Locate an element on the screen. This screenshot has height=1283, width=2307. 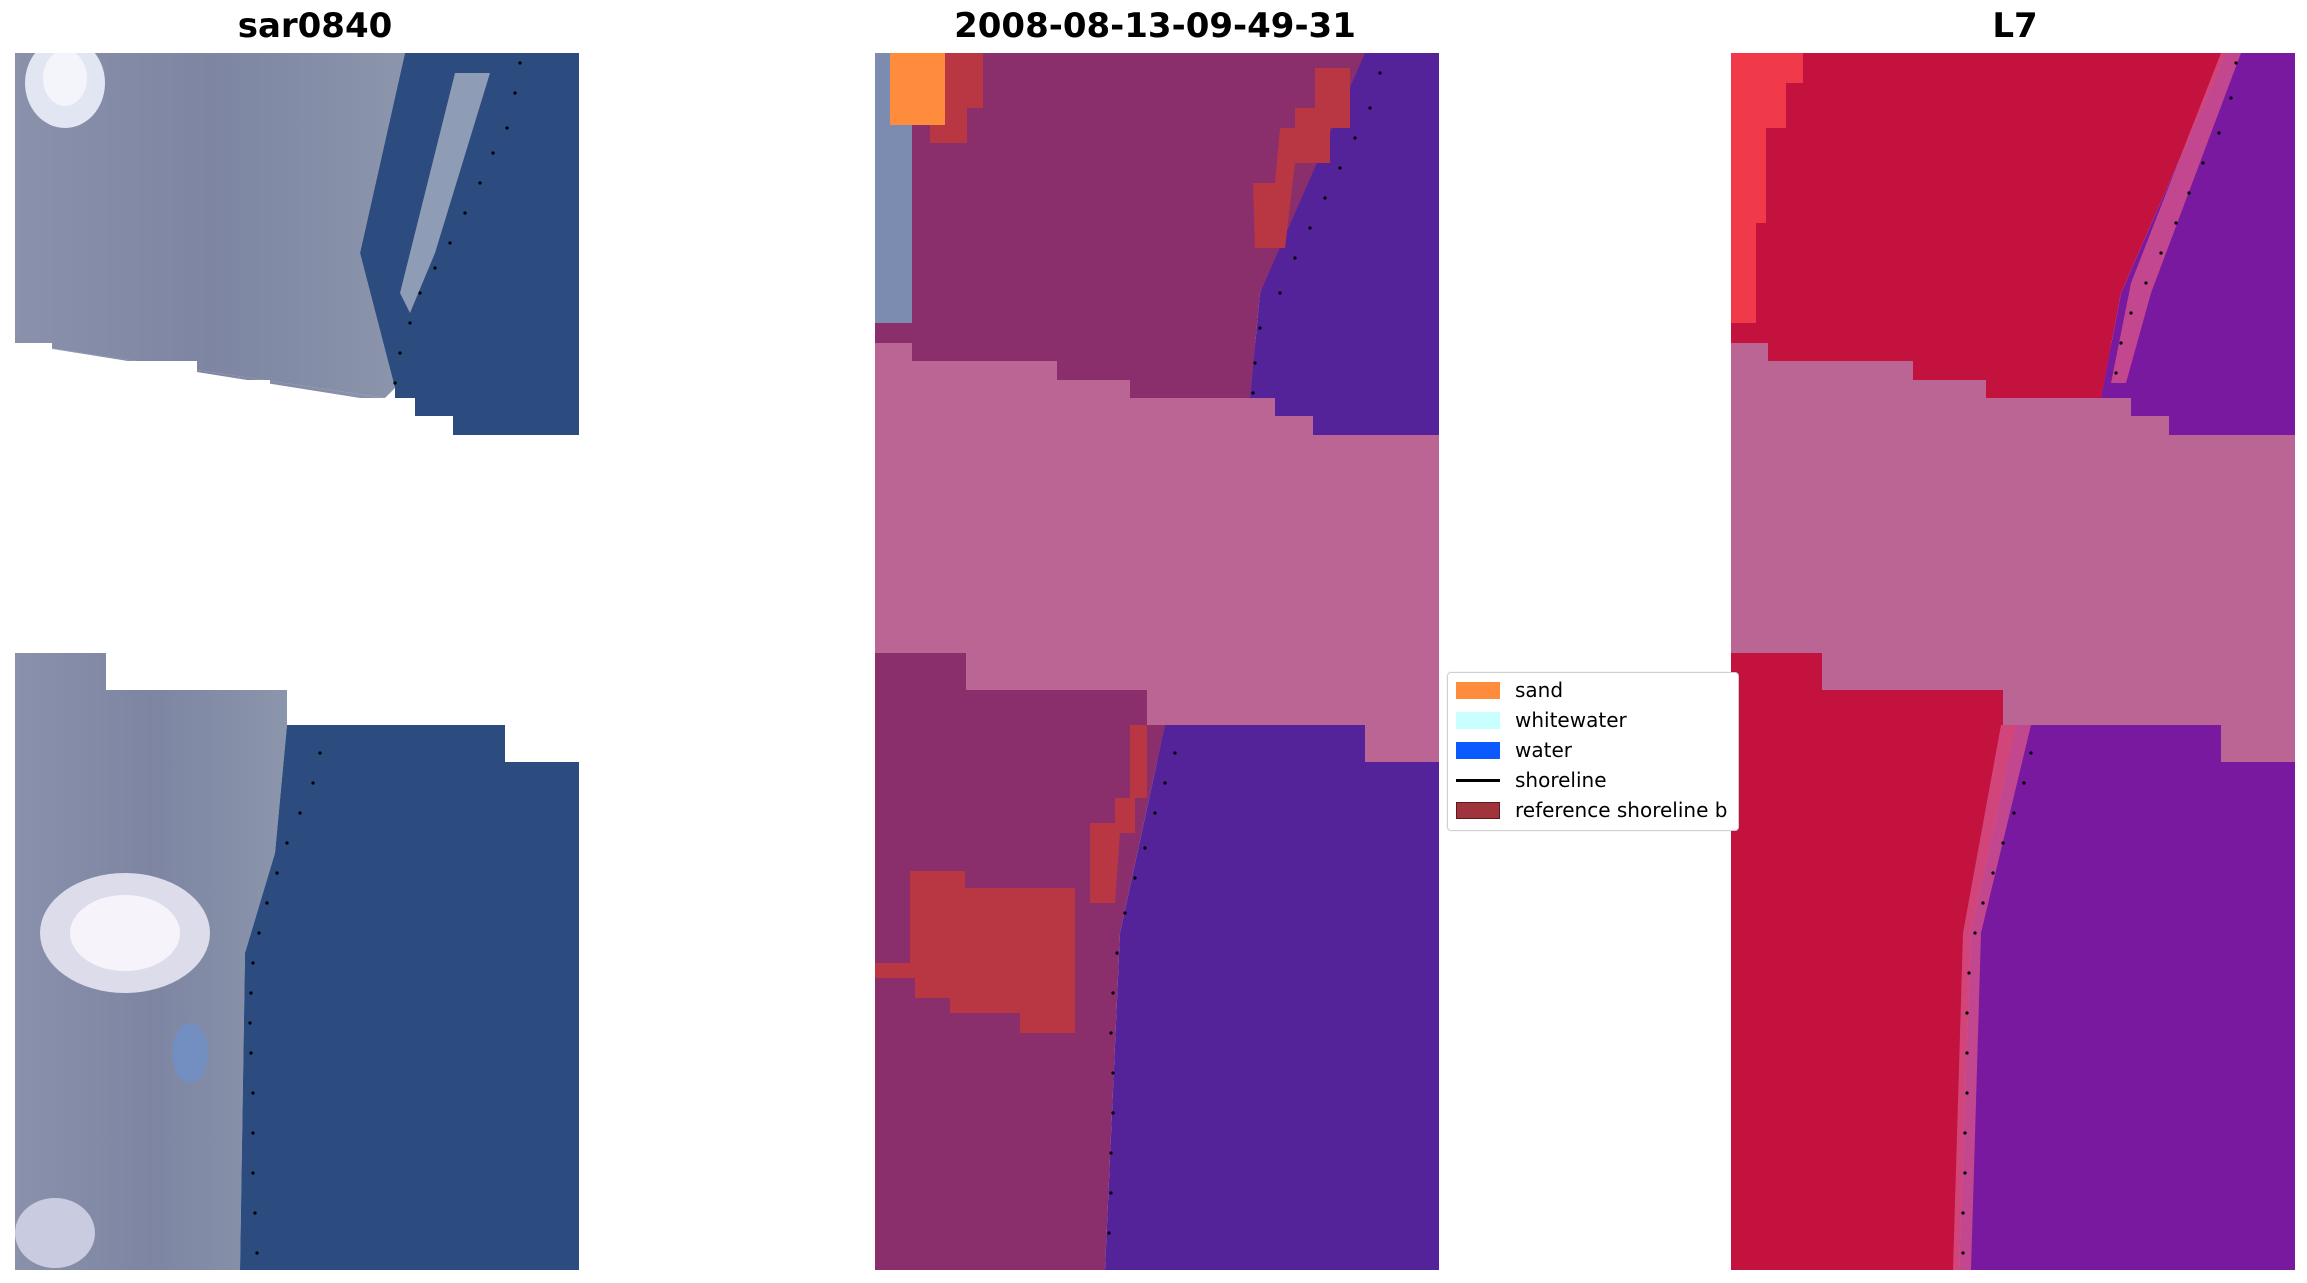
panel-title-l7: L7 is located at coordinates (2015, 26).